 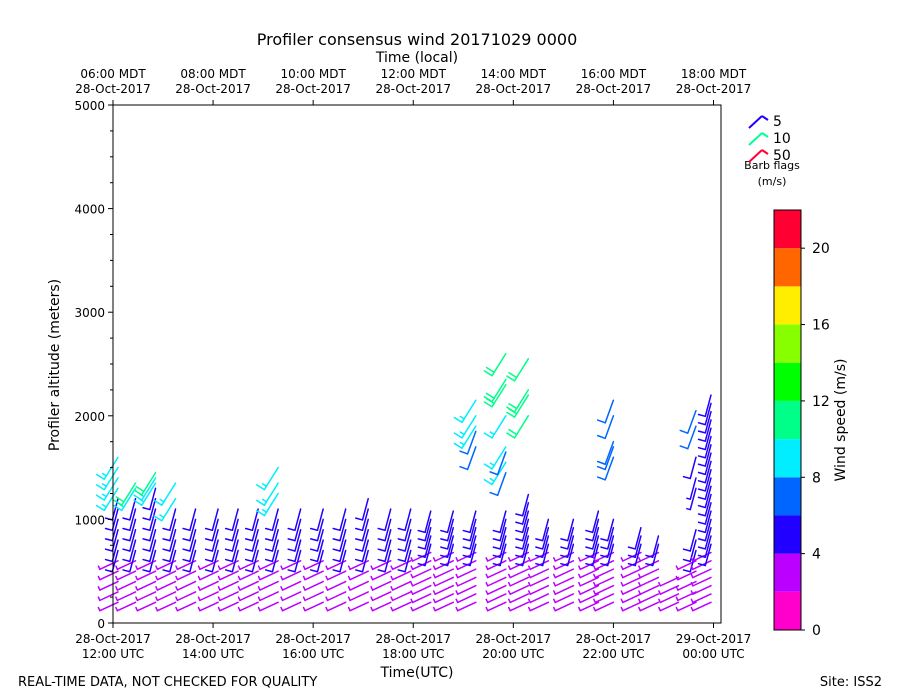 What do you see at coordinates (55, 365) in the screenshot?
I see `y-axis-label: Profiler altitude (meters)` at bounding box center [55, 365].